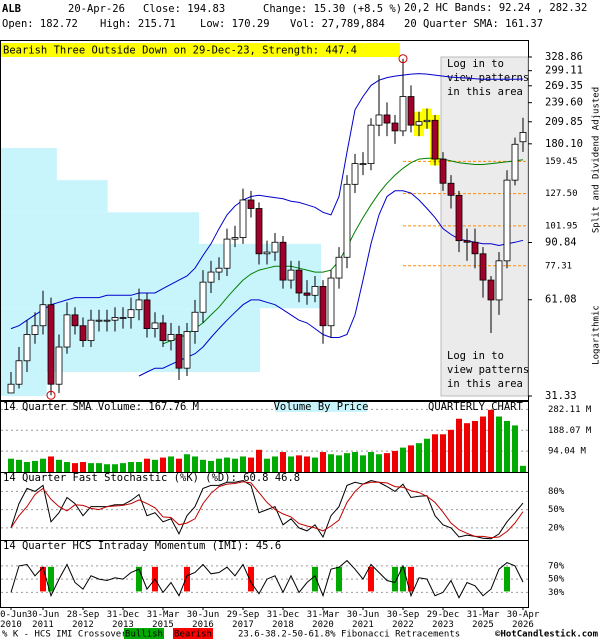 This screenshot has width=600, height=640. Describe the element at coordinates (363, 620) in the screenshot. I see `x-tick-label: 30-Jun 2021` at that location.